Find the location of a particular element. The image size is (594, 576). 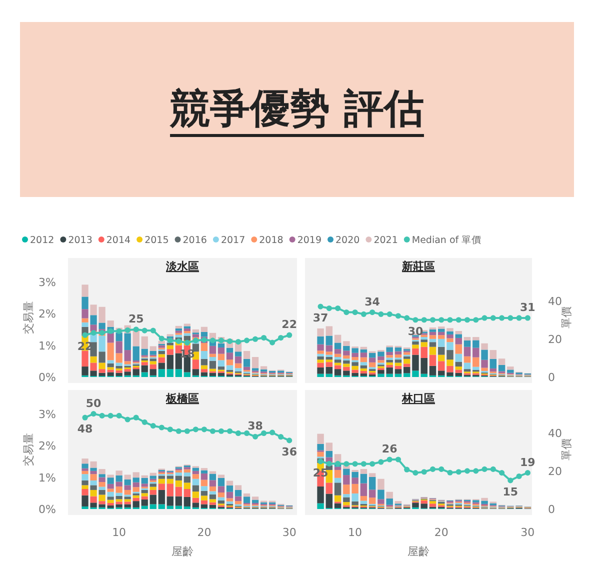

legend-label: Median of 單價 is located at coordinates (447, 240).